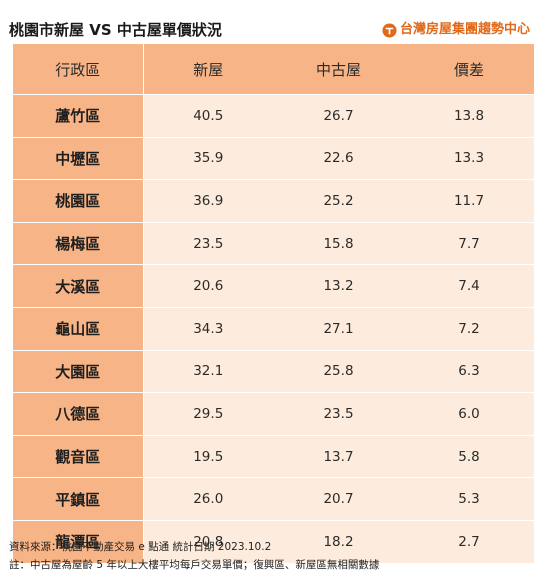 The height and width of the screenshot is (580, 547). I want to click on table-row: 龜山區 34.3 27.1 7.2, so click(273, 329).